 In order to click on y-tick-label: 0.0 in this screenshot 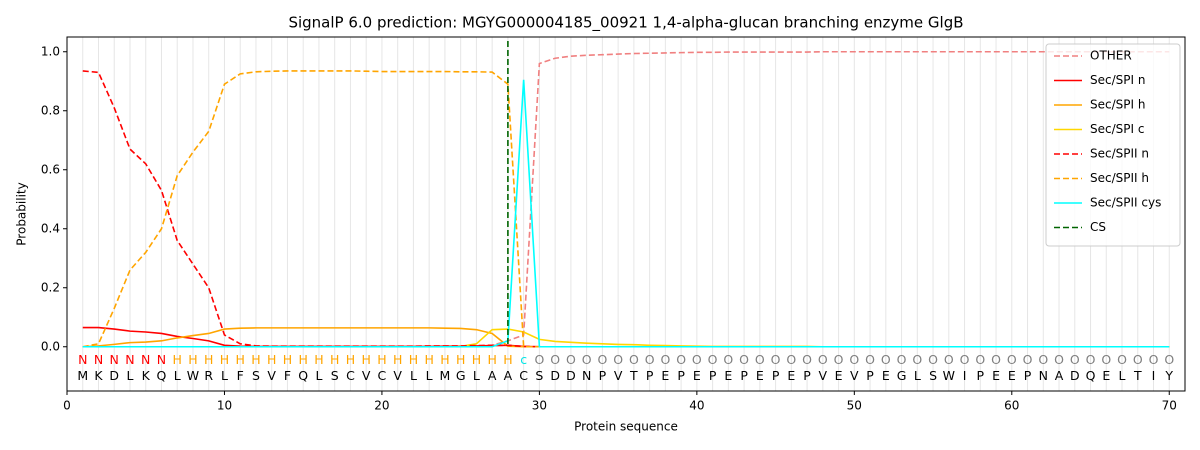, I will do `click(50, 346)`.